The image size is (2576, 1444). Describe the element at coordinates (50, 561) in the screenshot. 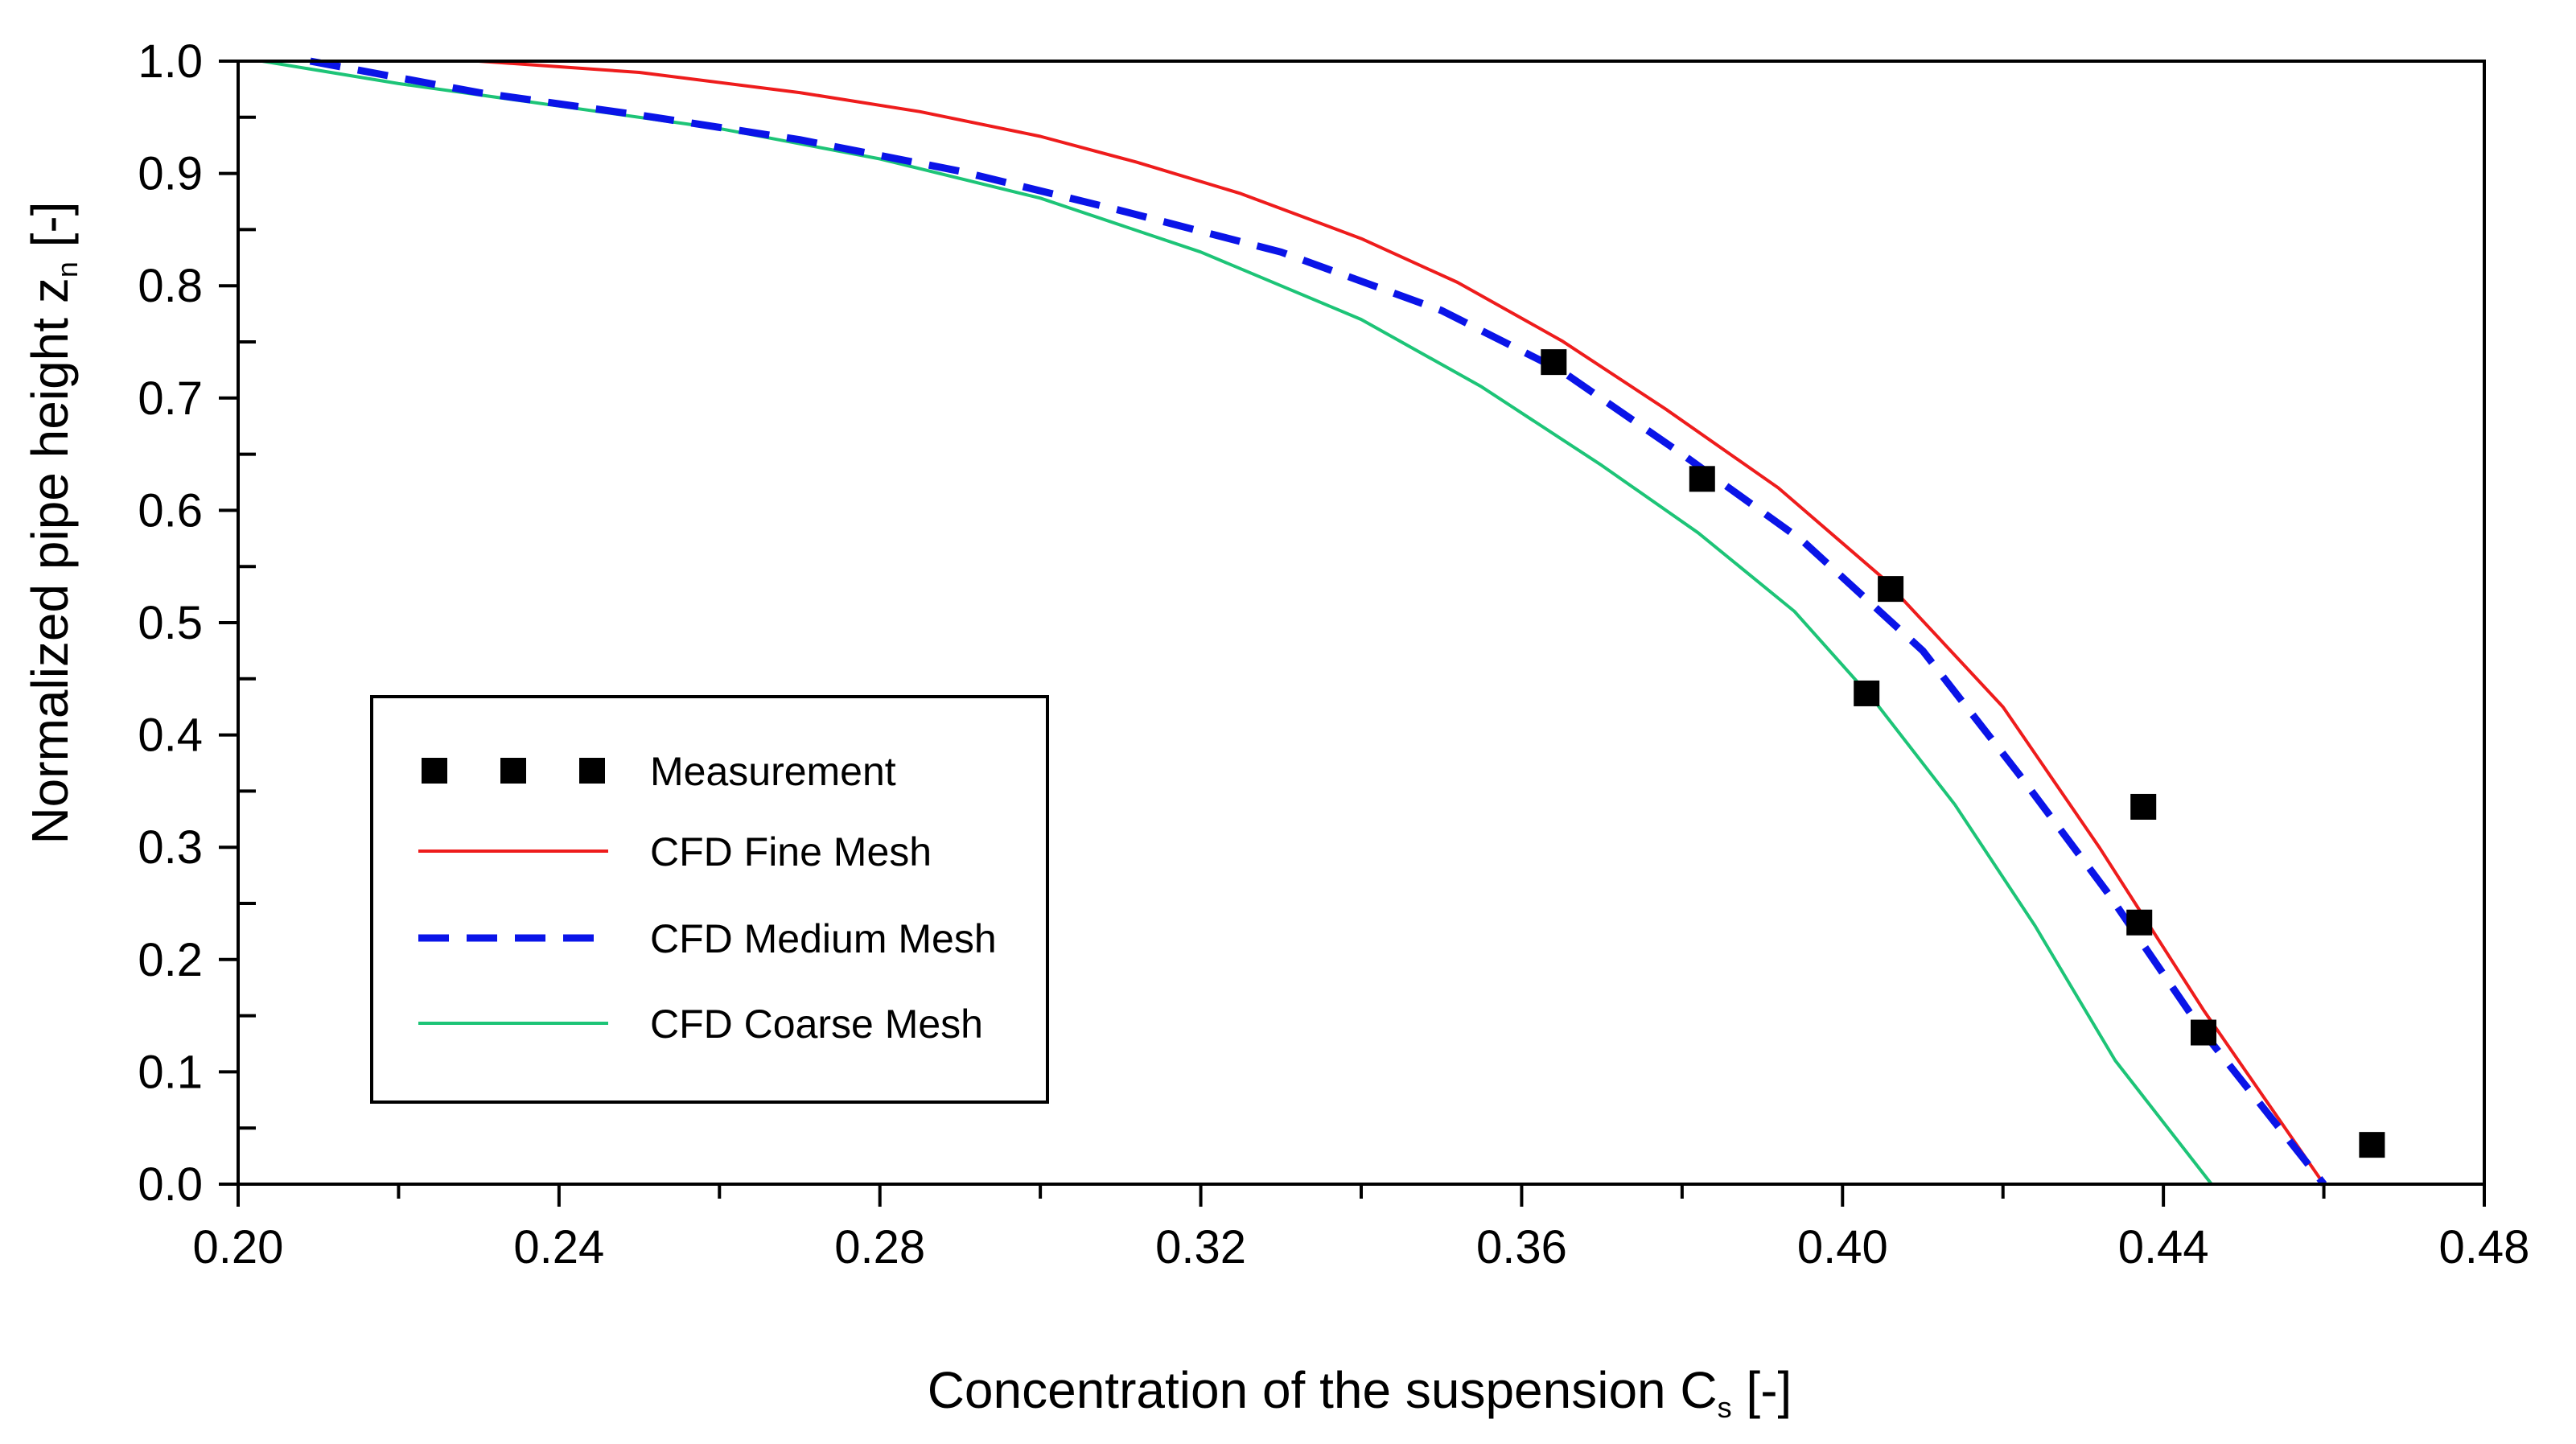

I see `y-axis-title-main: Normalized pipe height z` at that location.